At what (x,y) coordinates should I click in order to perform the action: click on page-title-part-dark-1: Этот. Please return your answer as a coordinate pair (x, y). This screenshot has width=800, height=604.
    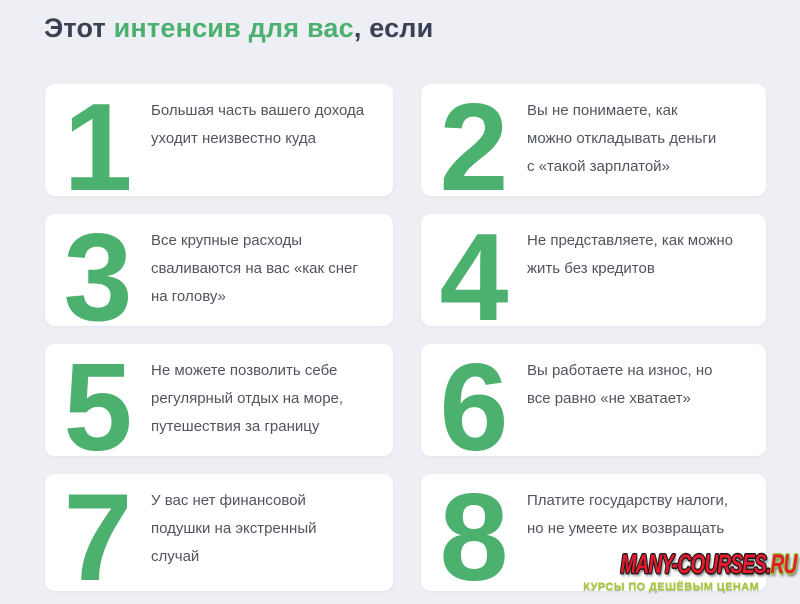
    Looking at the image, I should click on (79, 28).